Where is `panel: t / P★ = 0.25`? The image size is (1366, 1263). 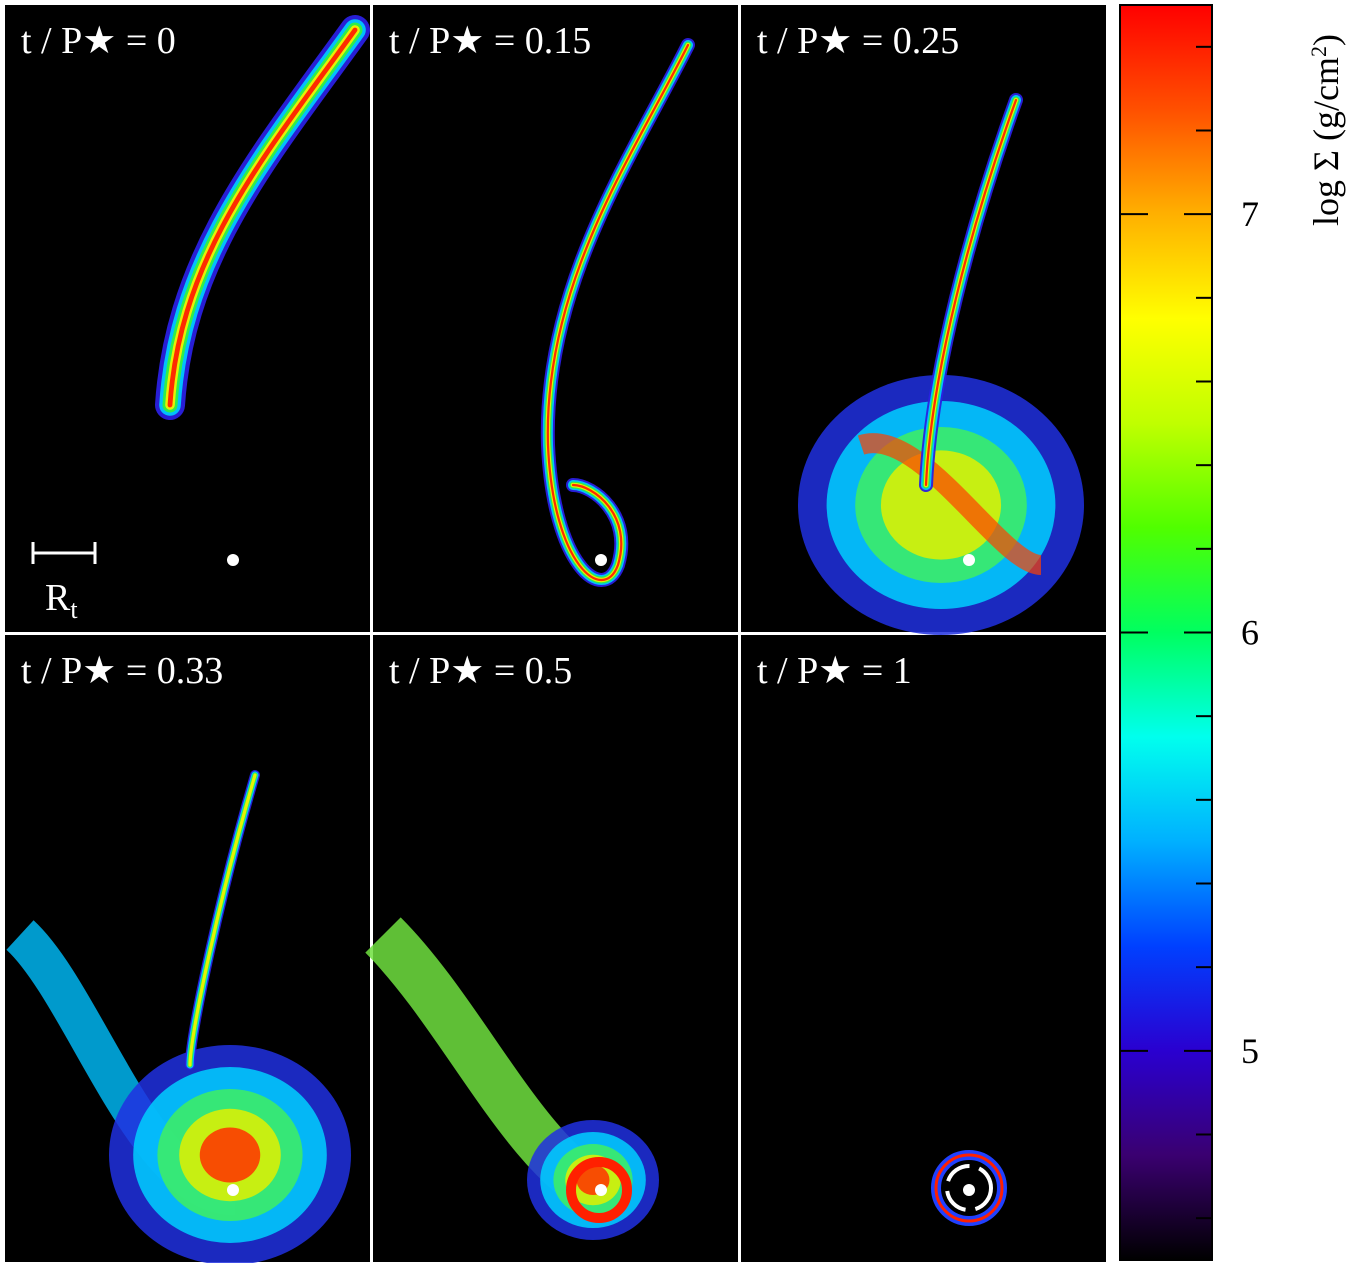
panel: t / P★ = 0.25 is located at coordinates (923, 320).